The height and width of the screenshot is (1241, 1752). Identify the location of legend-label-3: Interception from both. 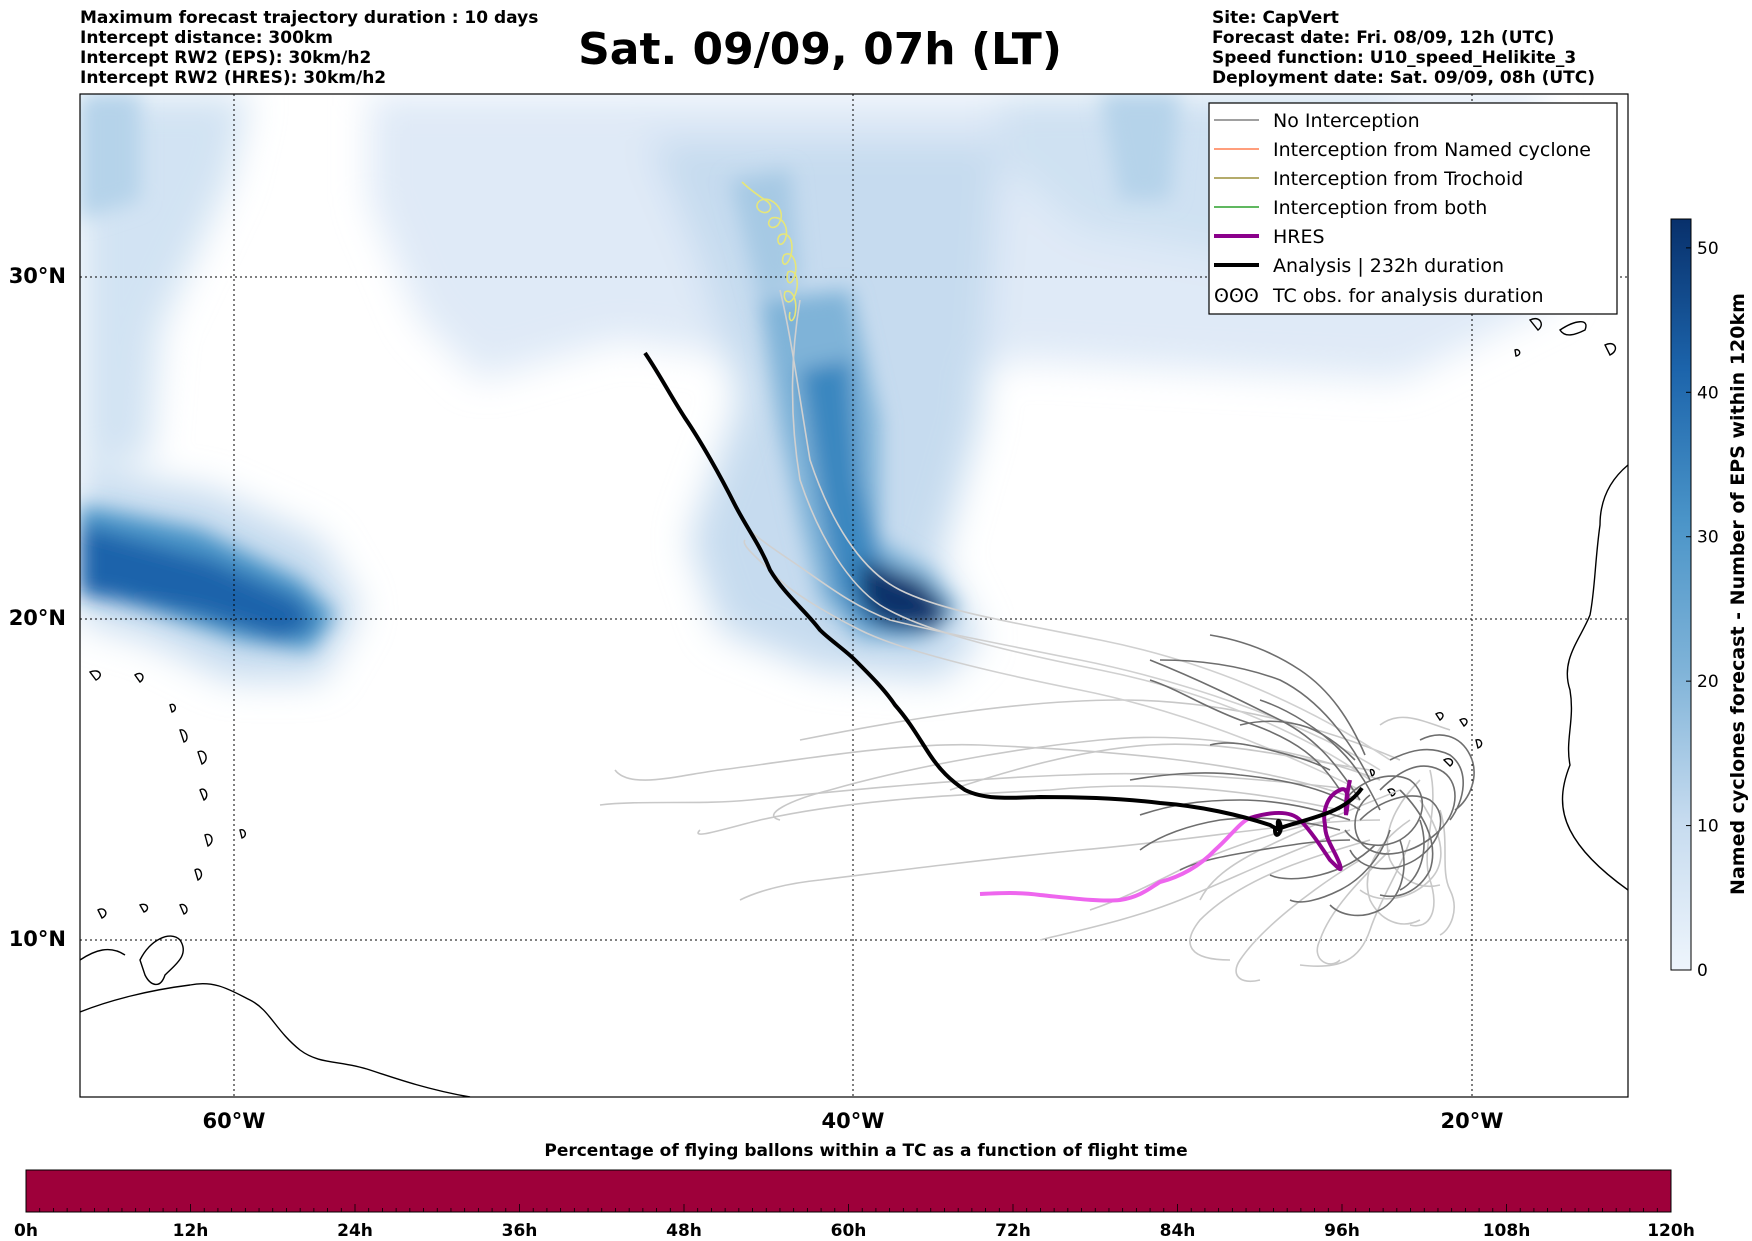
(1380, 208).